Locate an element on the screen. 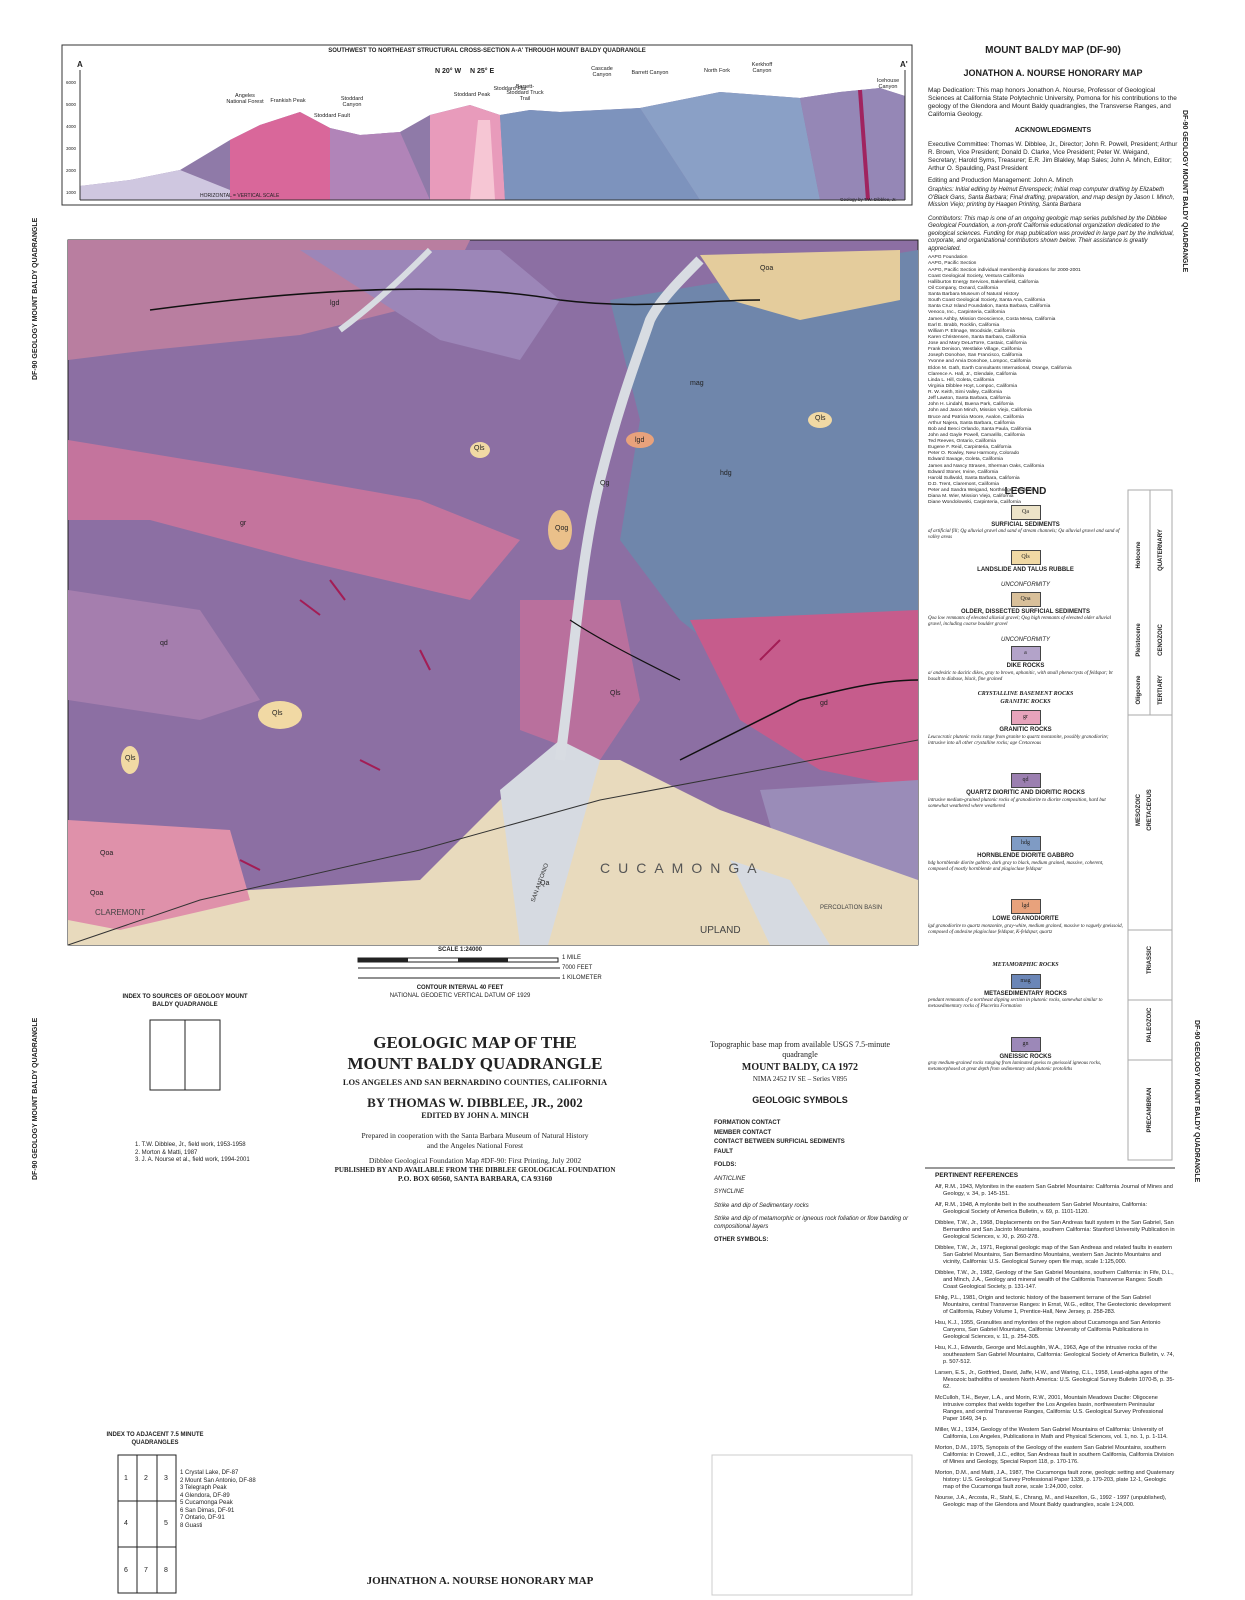 The image size is (1245, 1600). contributor: Edward Savage, Goleta, California is located at coordinates (966, 460).